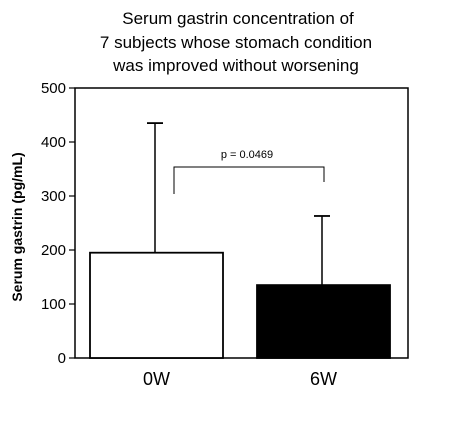  What do you see at coordinates (323, 379) in the screenshot?
I see `x-tick-label-6W: 6W` at bounding box center [323, 379].